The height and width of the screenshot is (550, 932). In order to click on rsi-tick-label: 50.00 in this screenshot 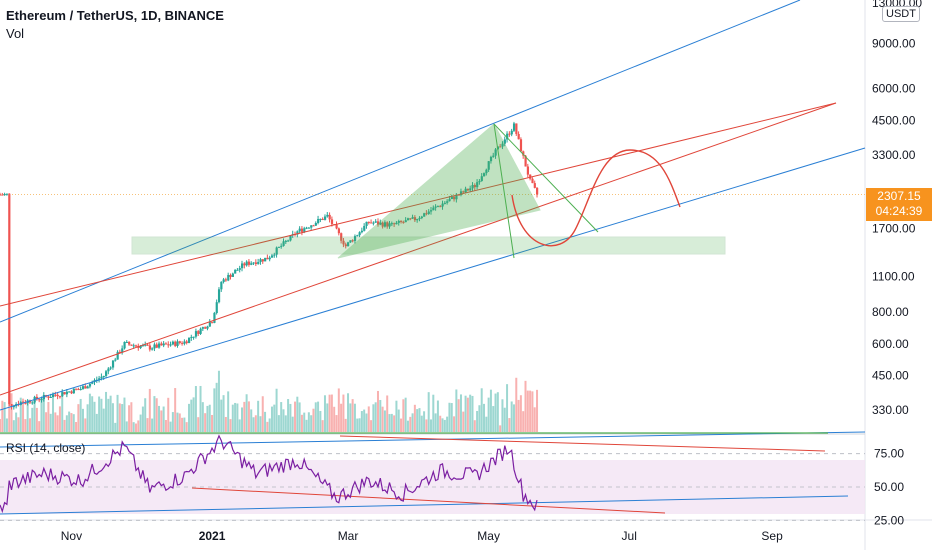, I will do `click(889, 487)`.